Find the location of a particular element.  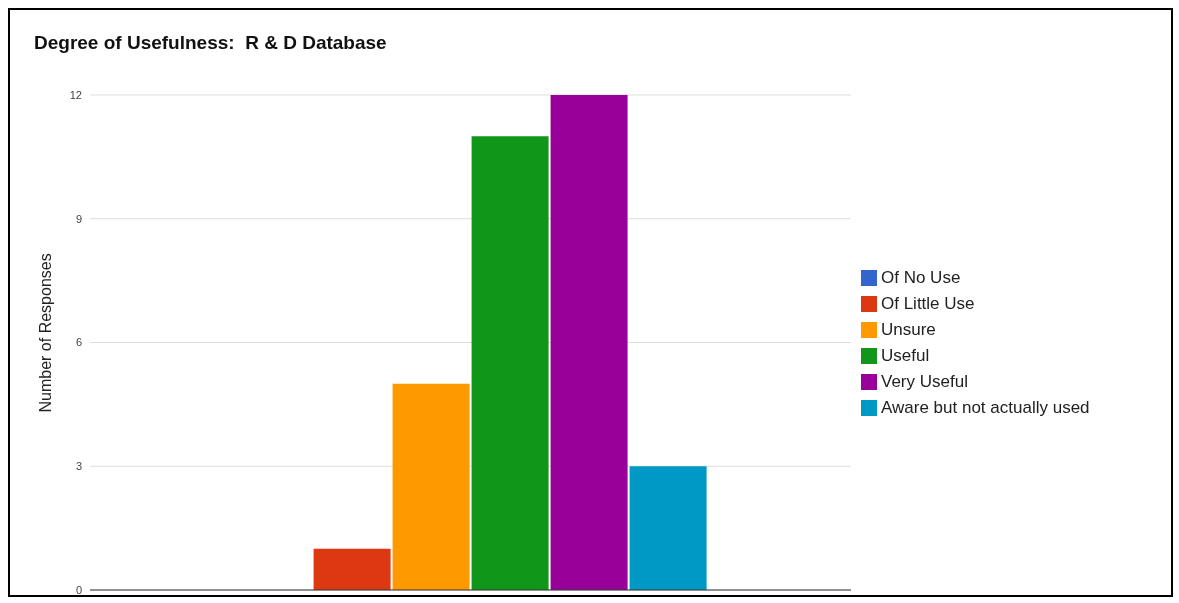

legend-label: Very Useful is located at coordinates (924, 381).